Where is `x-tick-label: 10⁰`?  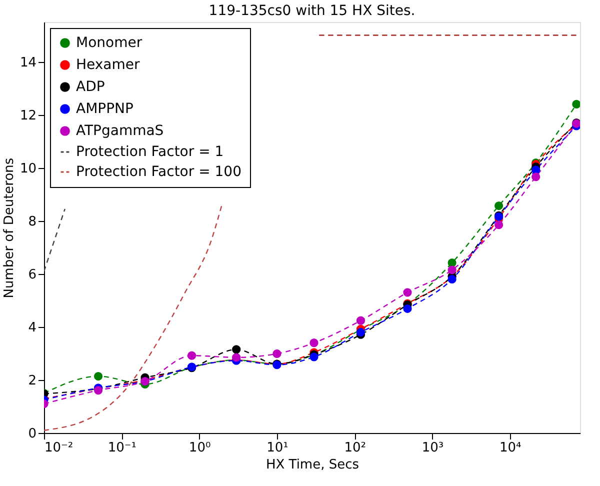
x-tick-label: 10⁰ is located at coordinates (199, 448).